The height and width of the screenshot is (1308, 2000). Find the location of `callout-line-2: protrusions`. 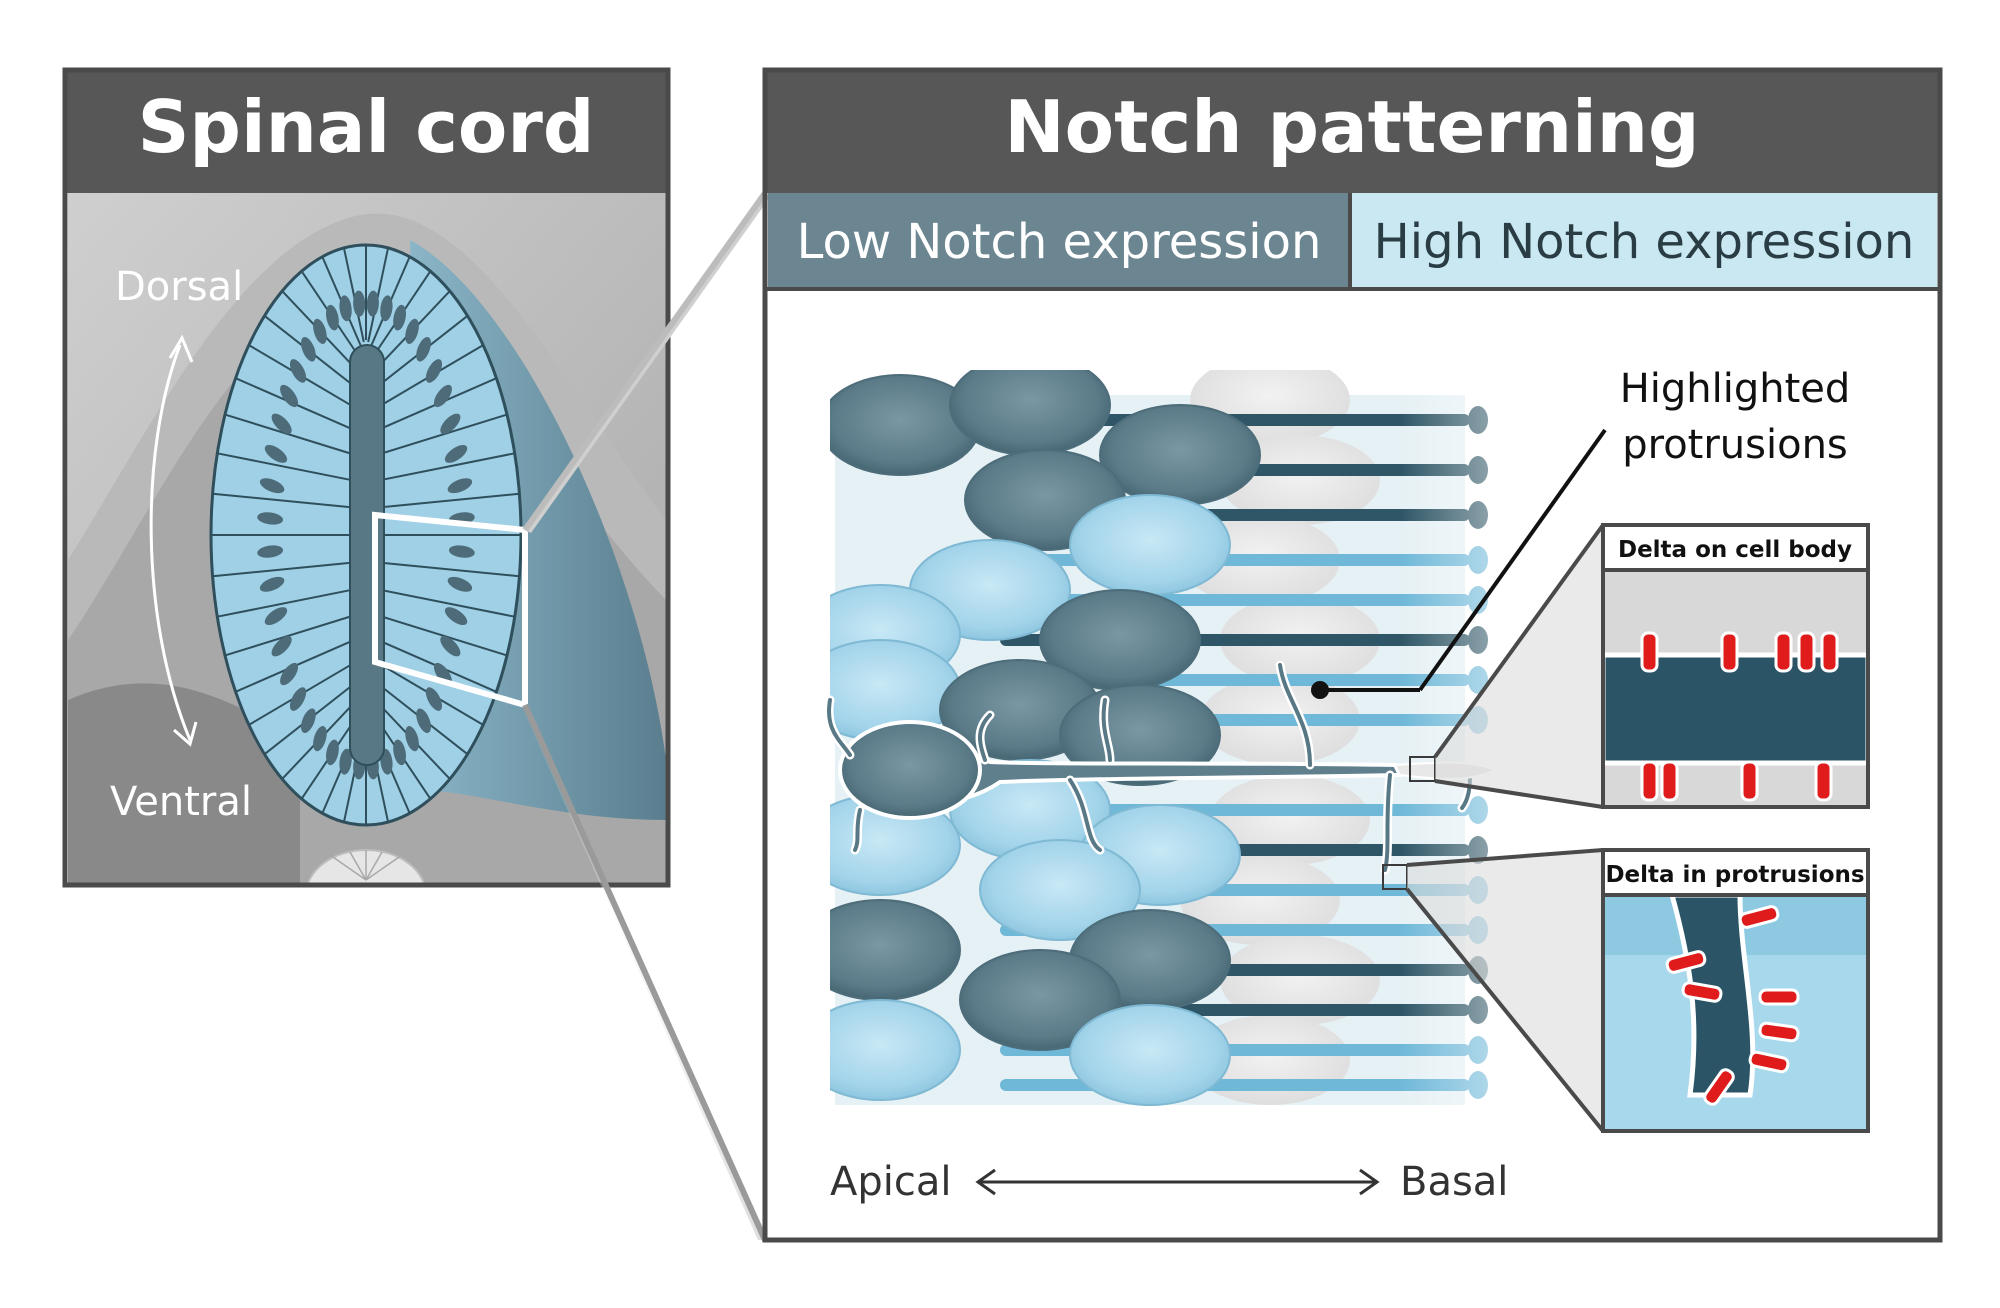

callout-line-2: protrusions is located at coordinates (1735, 445).